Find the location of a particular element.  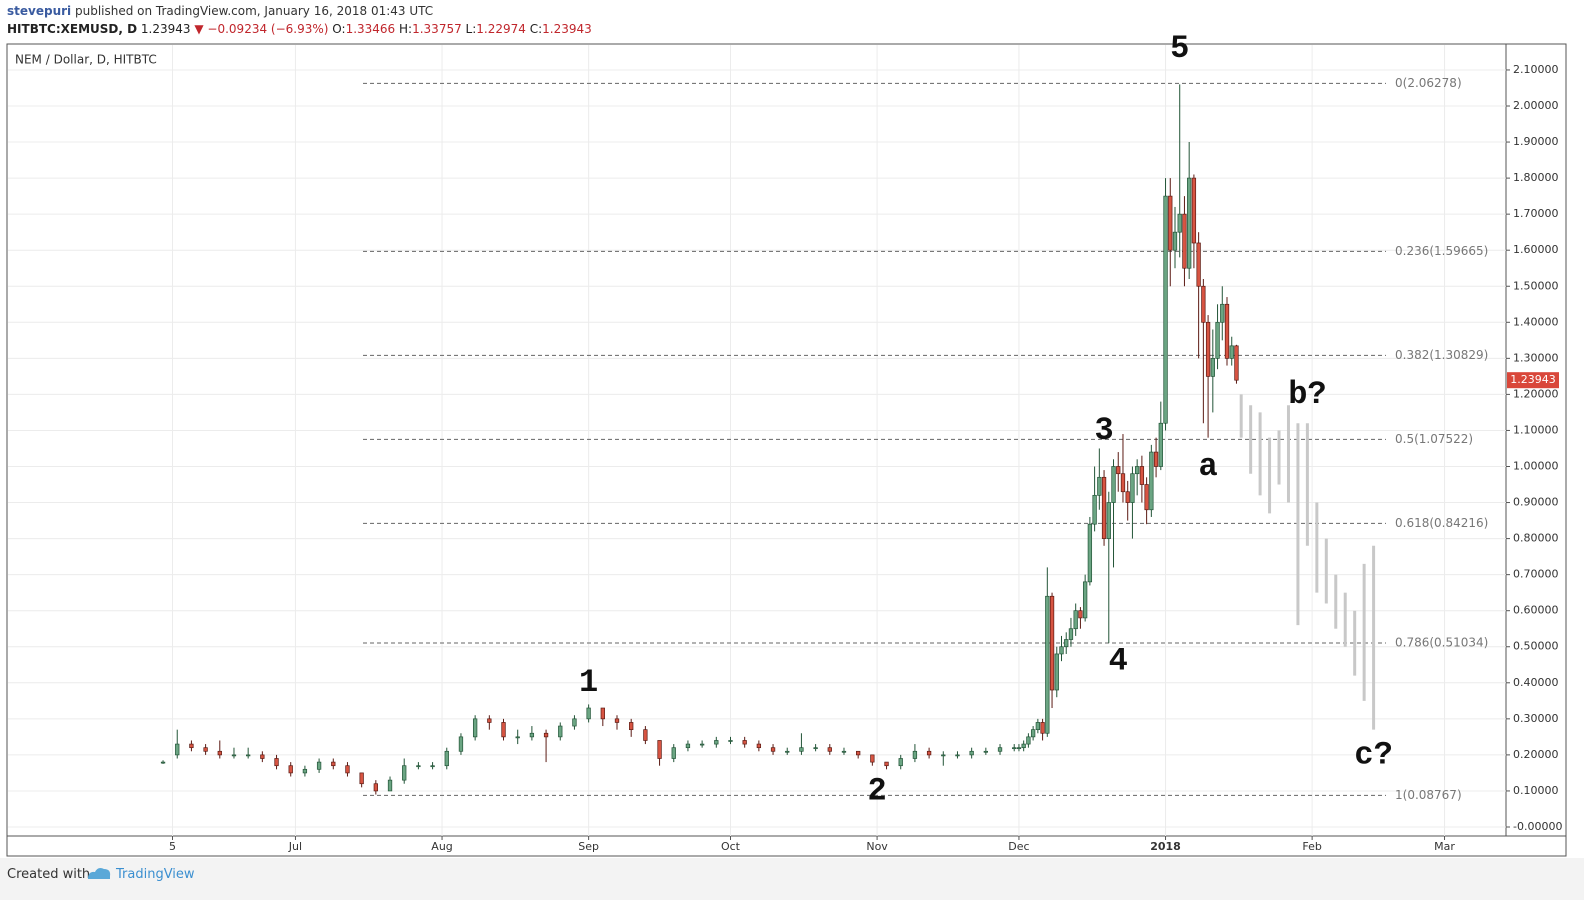

x-tick-label: 2018 is located at coordinates (1165, 846).